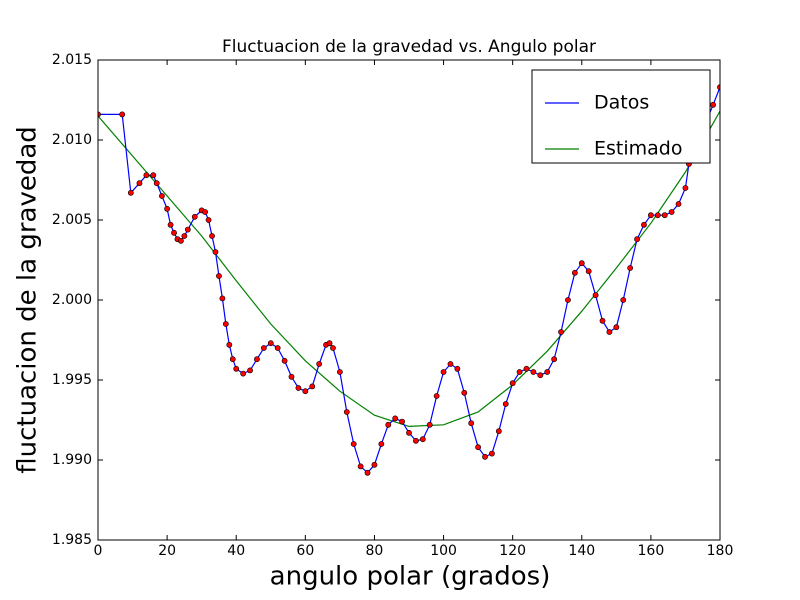 The image size is (800, 600). I want to click on y-tick-label: 2.005, so click(72, 220).